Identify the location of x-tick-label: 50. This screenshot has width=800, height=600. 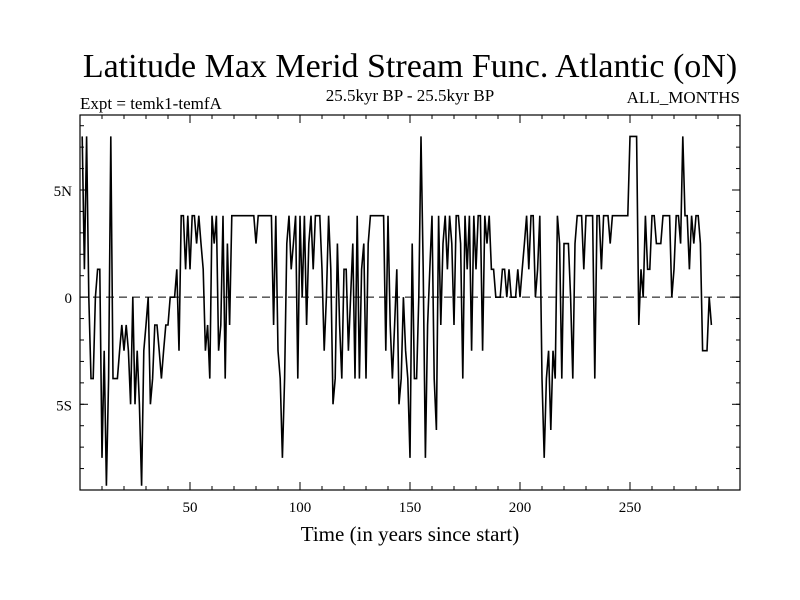
(190, 508).